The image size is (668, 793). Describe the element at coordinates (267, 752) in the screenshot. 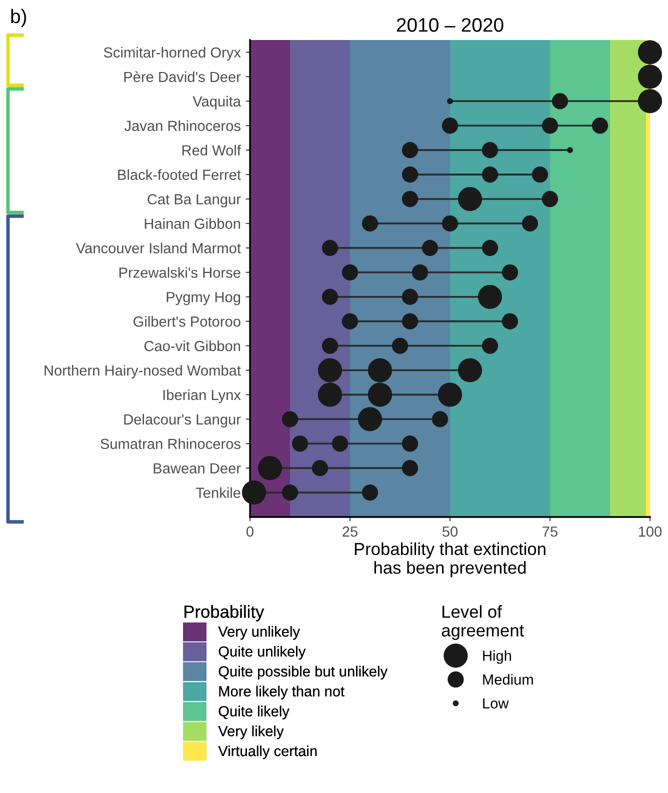

I see `legend-label: Virtually certain` at that location.